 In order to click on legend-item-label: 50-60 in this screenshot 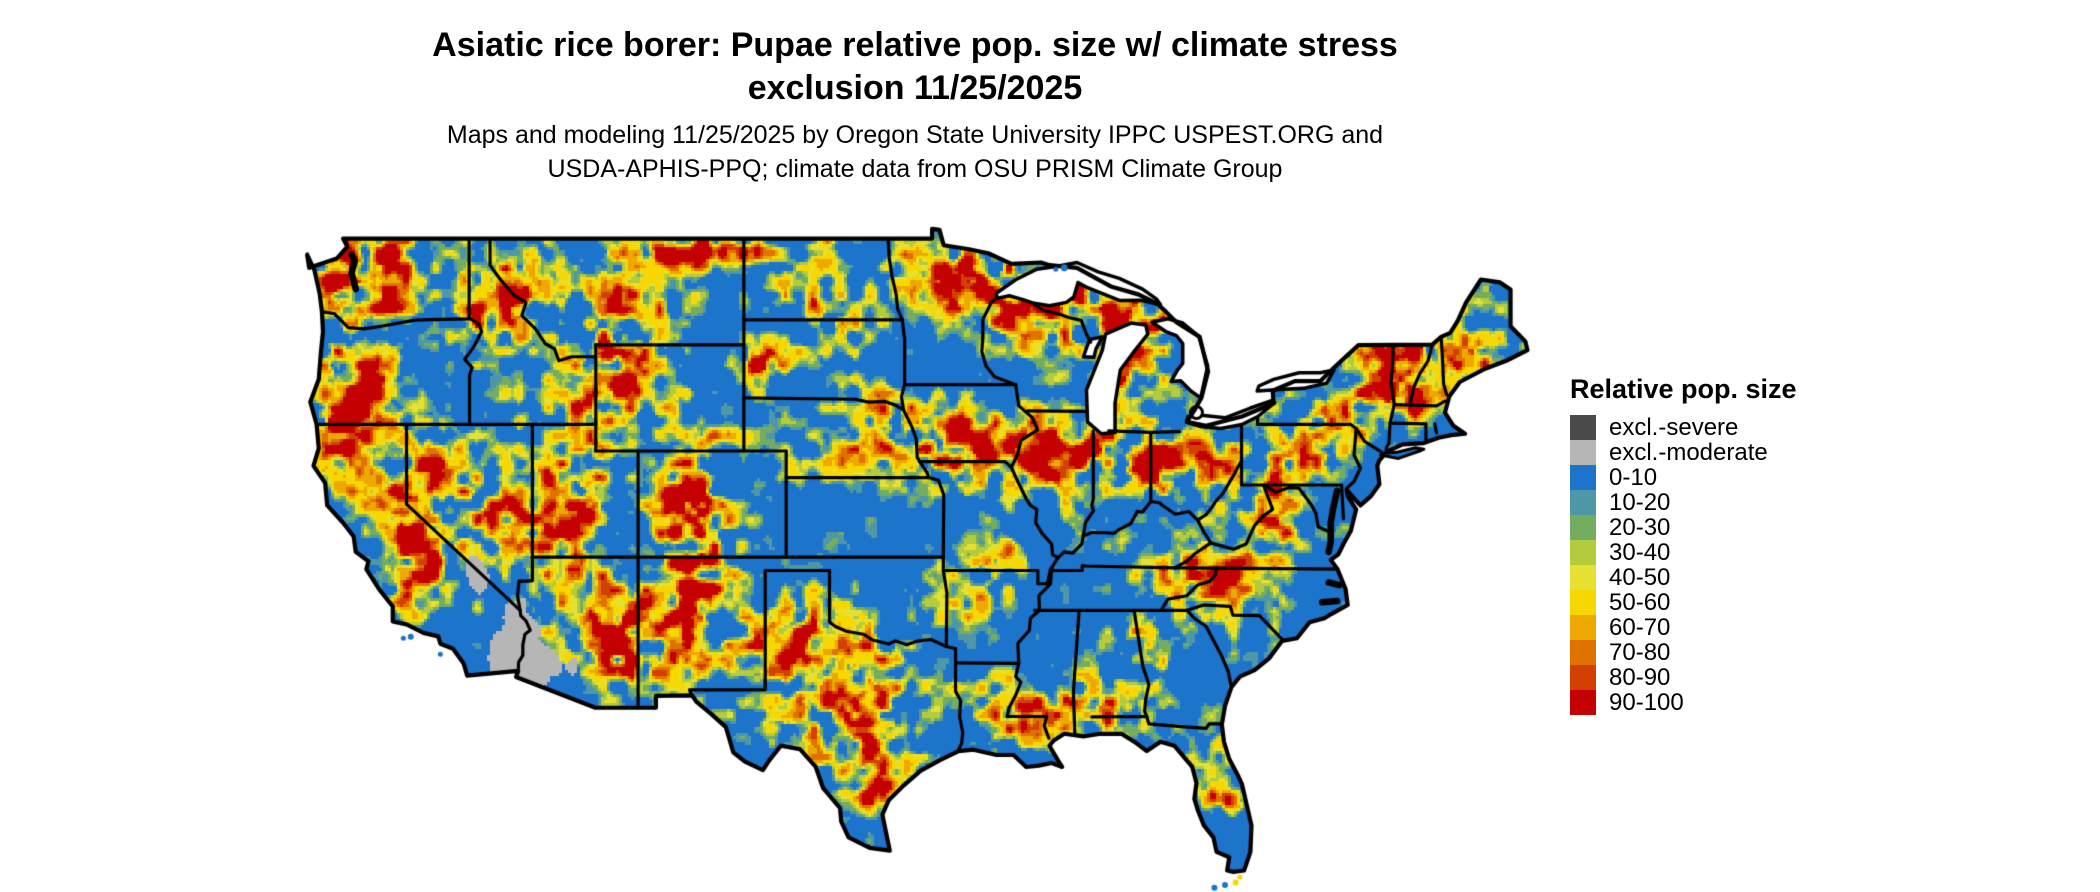, I will do `click(1640, 602)`.